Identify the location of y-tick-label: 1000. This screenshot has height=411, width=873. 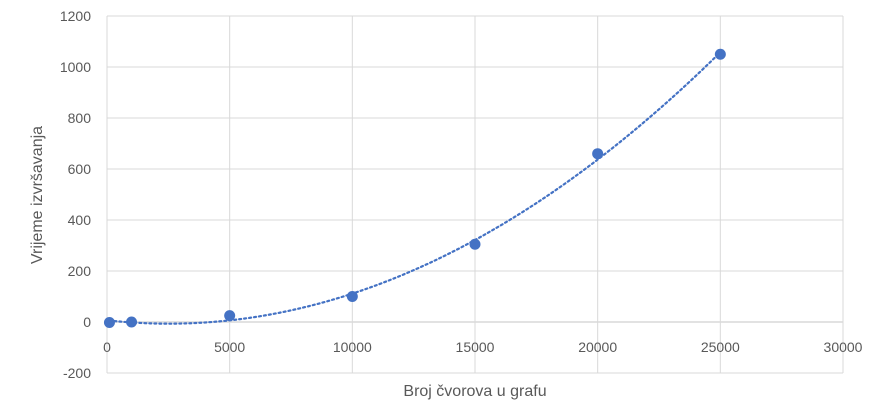
(75, 67).